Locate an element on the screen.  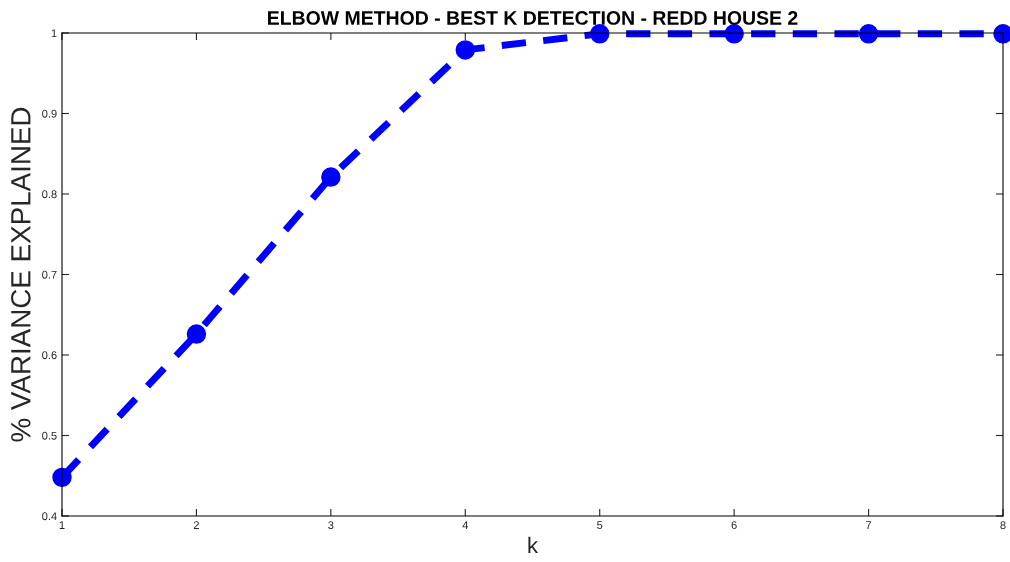
y-tick-label: 0.5 is located at coordinates (49, 435).